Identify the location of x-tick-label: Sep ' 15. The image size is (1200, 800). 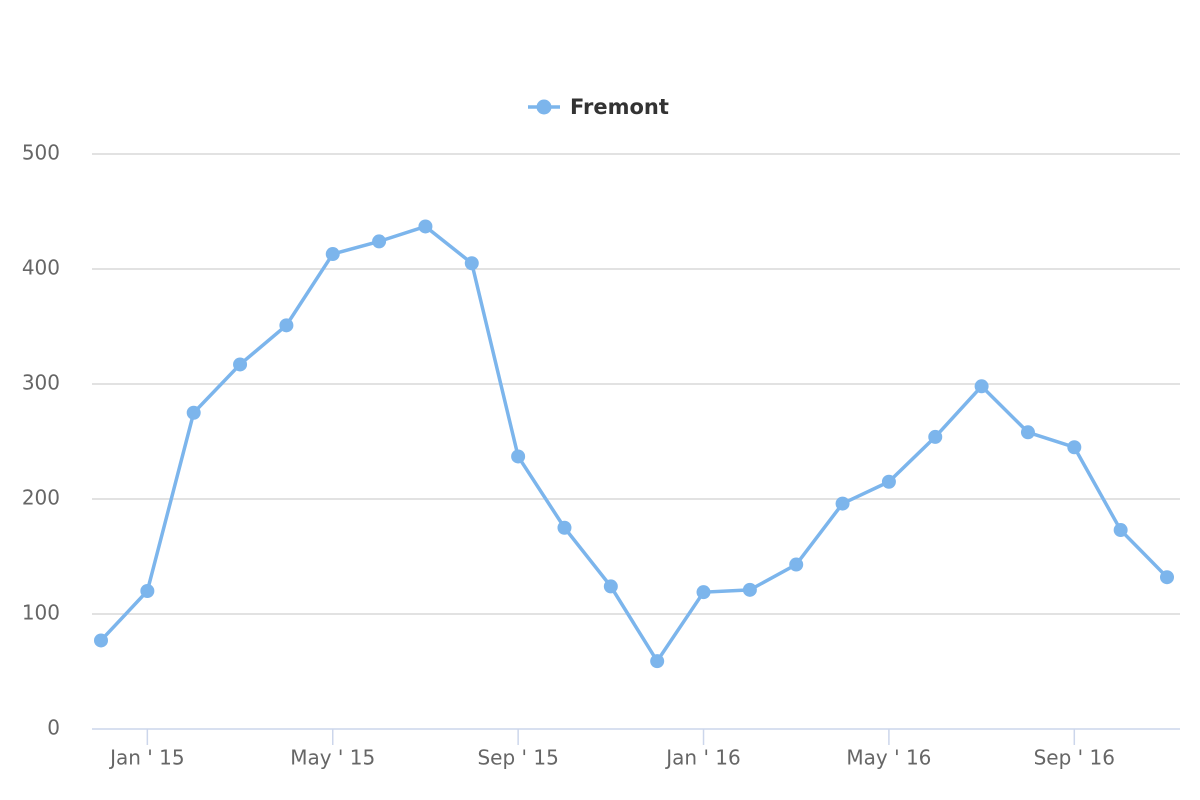
(517, 758).